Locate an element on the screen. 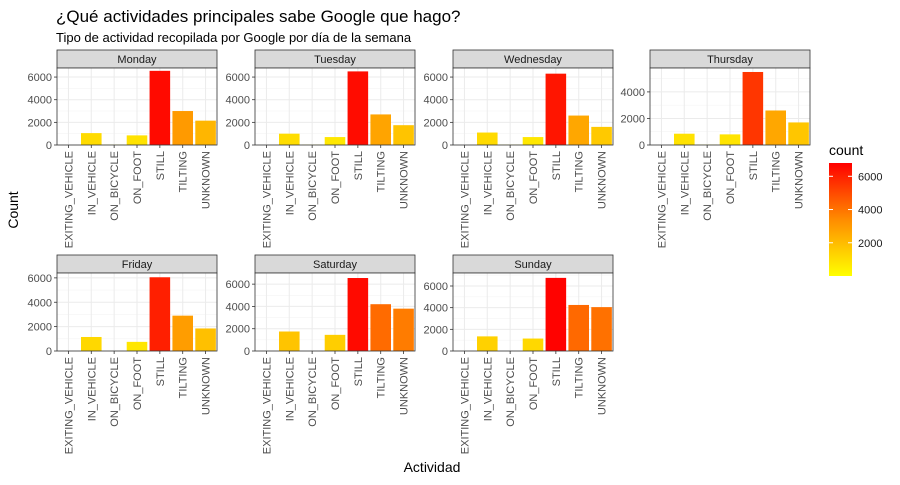 The height and width of the screenshot is (485, 900). facet-label: Wednesday is located at coordinates (533, 60).